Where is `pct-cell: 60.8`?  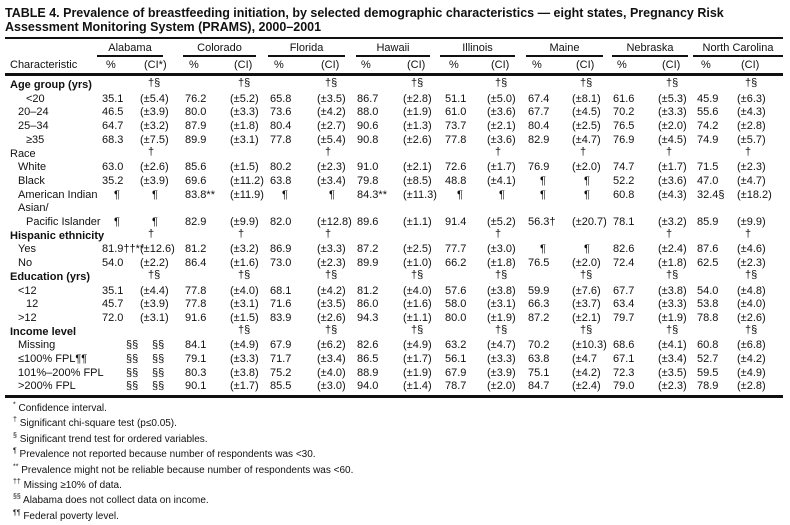
pct-cell: 60.8 is located at coordinates (624, 194).